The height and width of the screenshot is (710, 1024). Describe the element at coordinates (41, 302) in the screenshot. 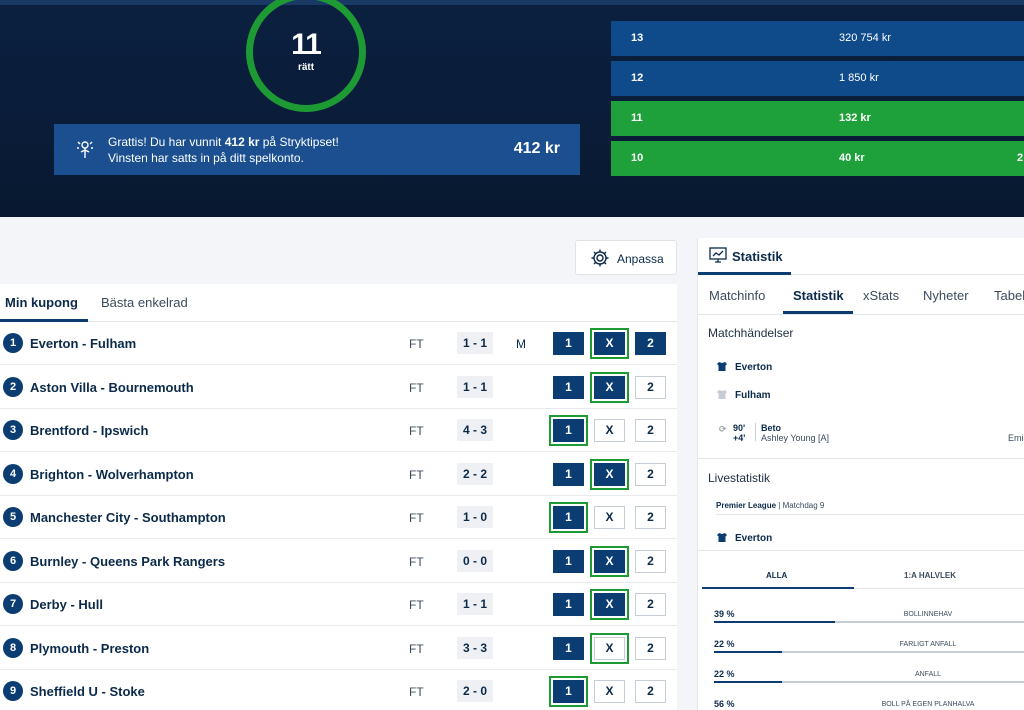

I see `tab-min-kupong: Min kupong` at that location.